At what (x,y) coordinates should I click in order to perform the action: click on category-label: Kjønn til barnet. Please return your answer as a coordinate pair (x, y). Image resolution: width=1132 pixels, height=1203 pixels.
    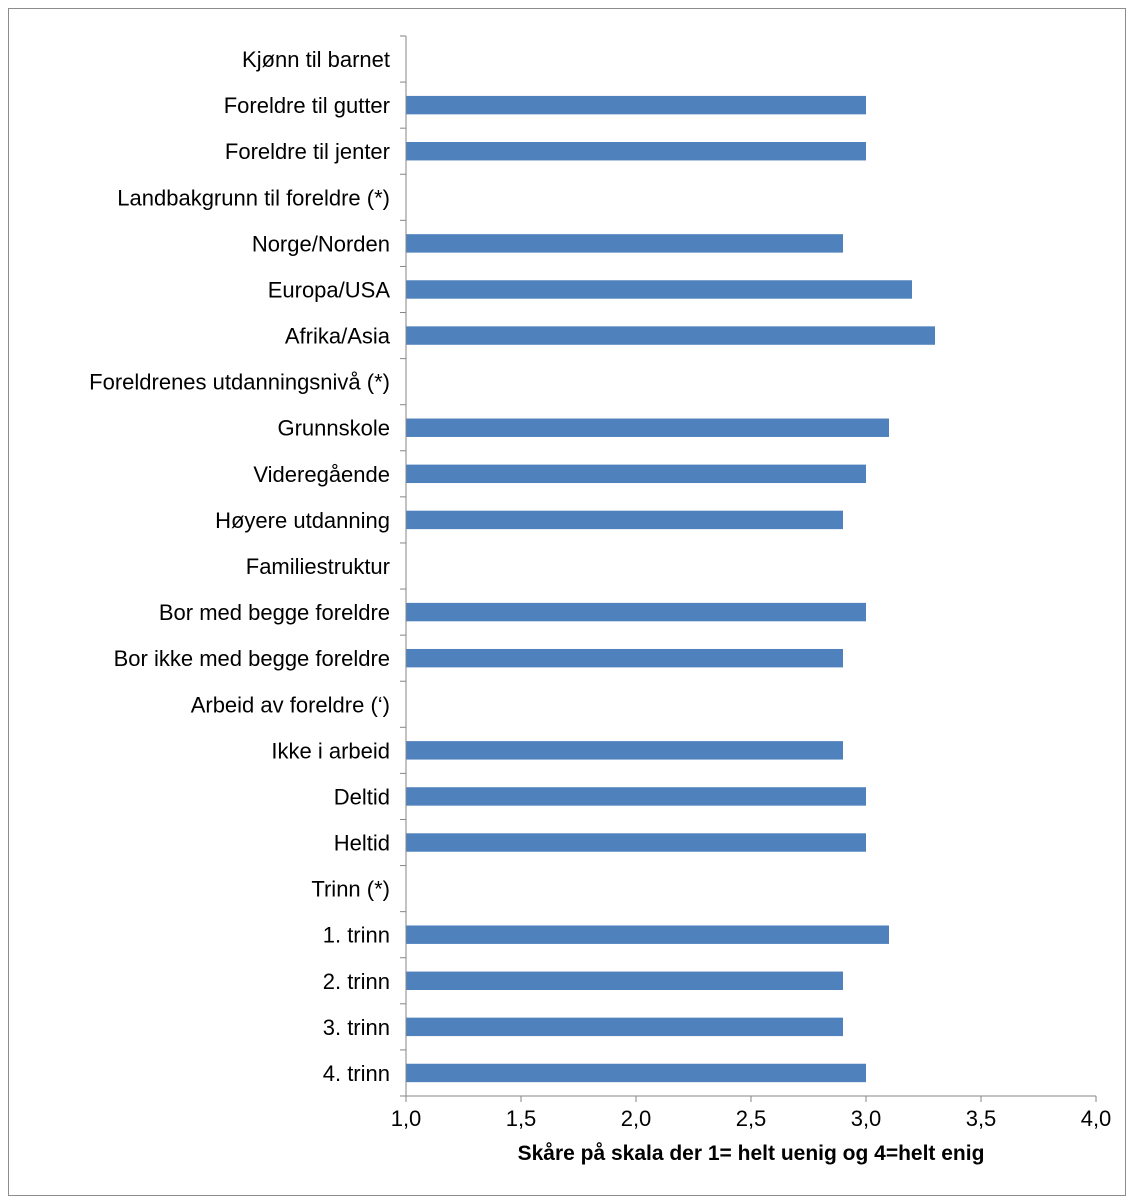
    Looking at the image, I should click on (316, 59).